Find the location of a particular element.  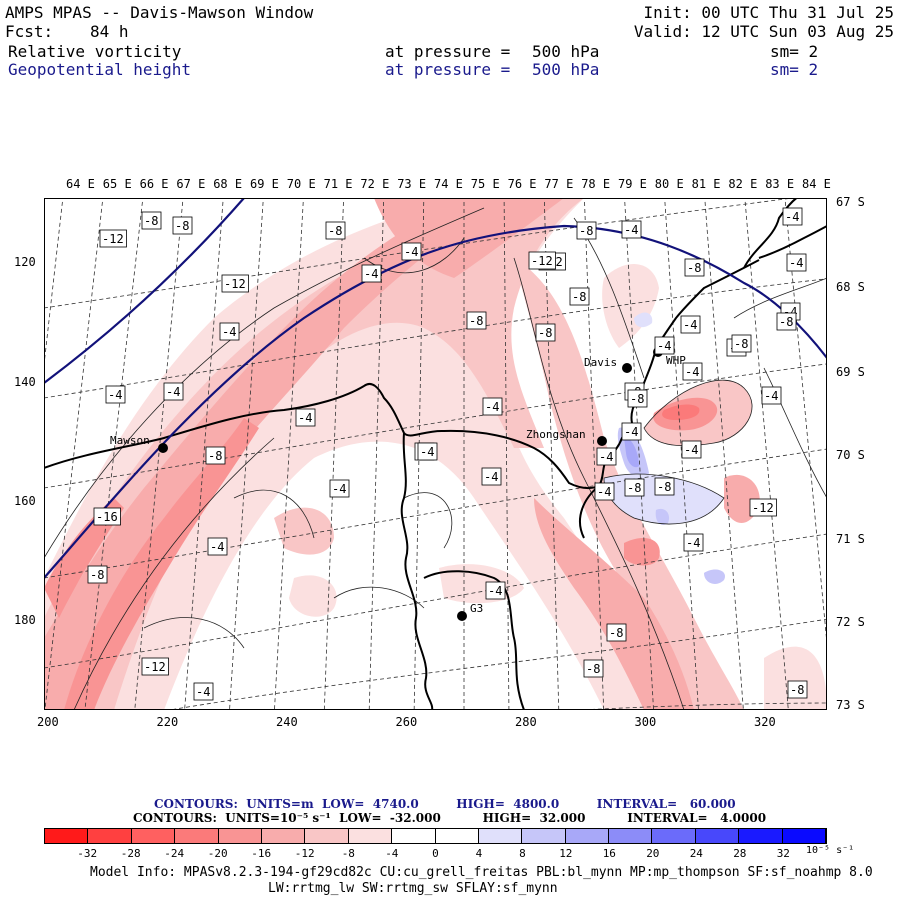

longitude-label: 83 E is located at coordinates (780, 184).